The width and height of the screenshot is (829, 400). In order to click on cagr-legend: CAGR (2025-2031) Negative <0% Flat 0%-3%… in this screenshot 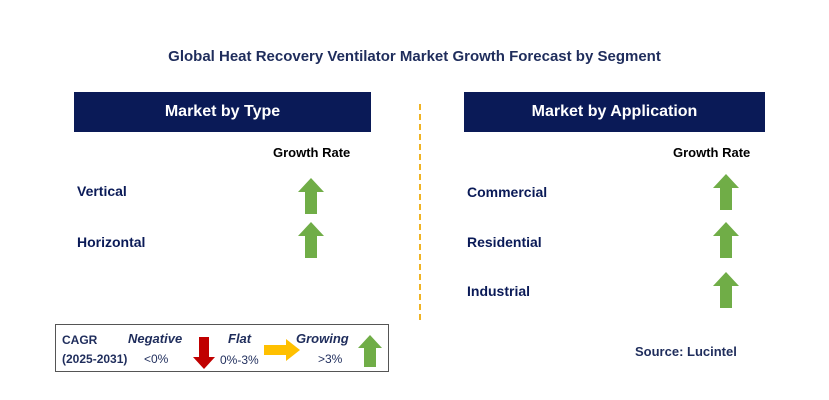, I will do `click(222, 348)`.